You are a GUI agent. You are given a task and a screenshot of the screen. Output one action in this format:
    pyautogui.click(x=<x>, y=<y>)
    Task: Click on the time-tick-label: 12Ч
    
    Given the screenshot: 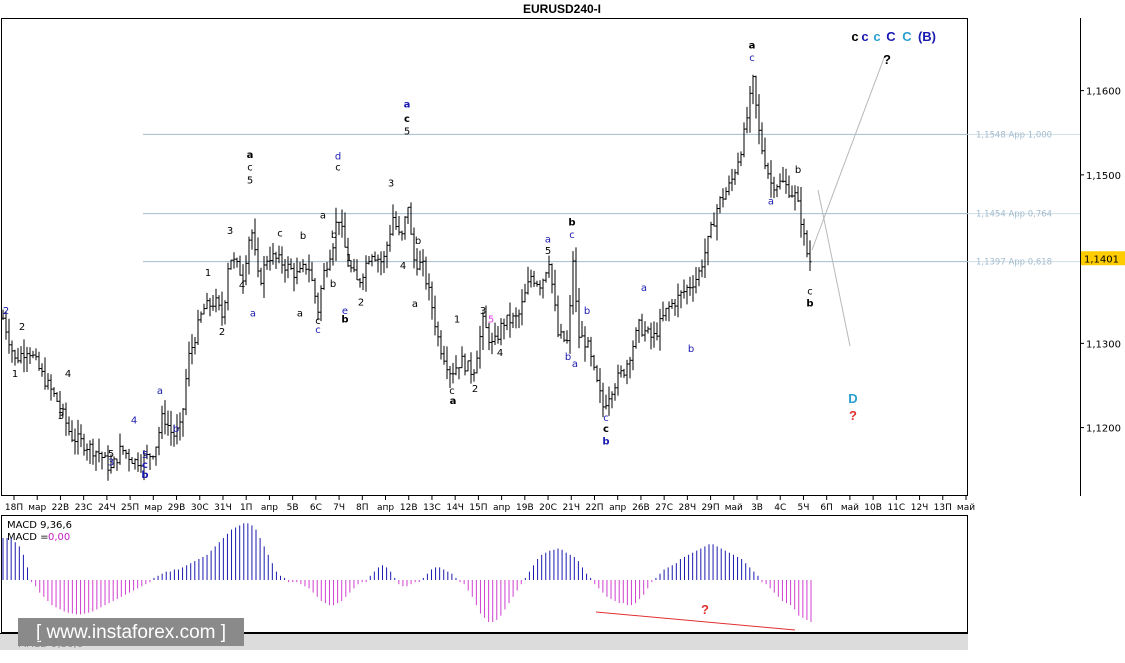 What is the action you would take?
    pyautogui.click(x=920, y=508)
    